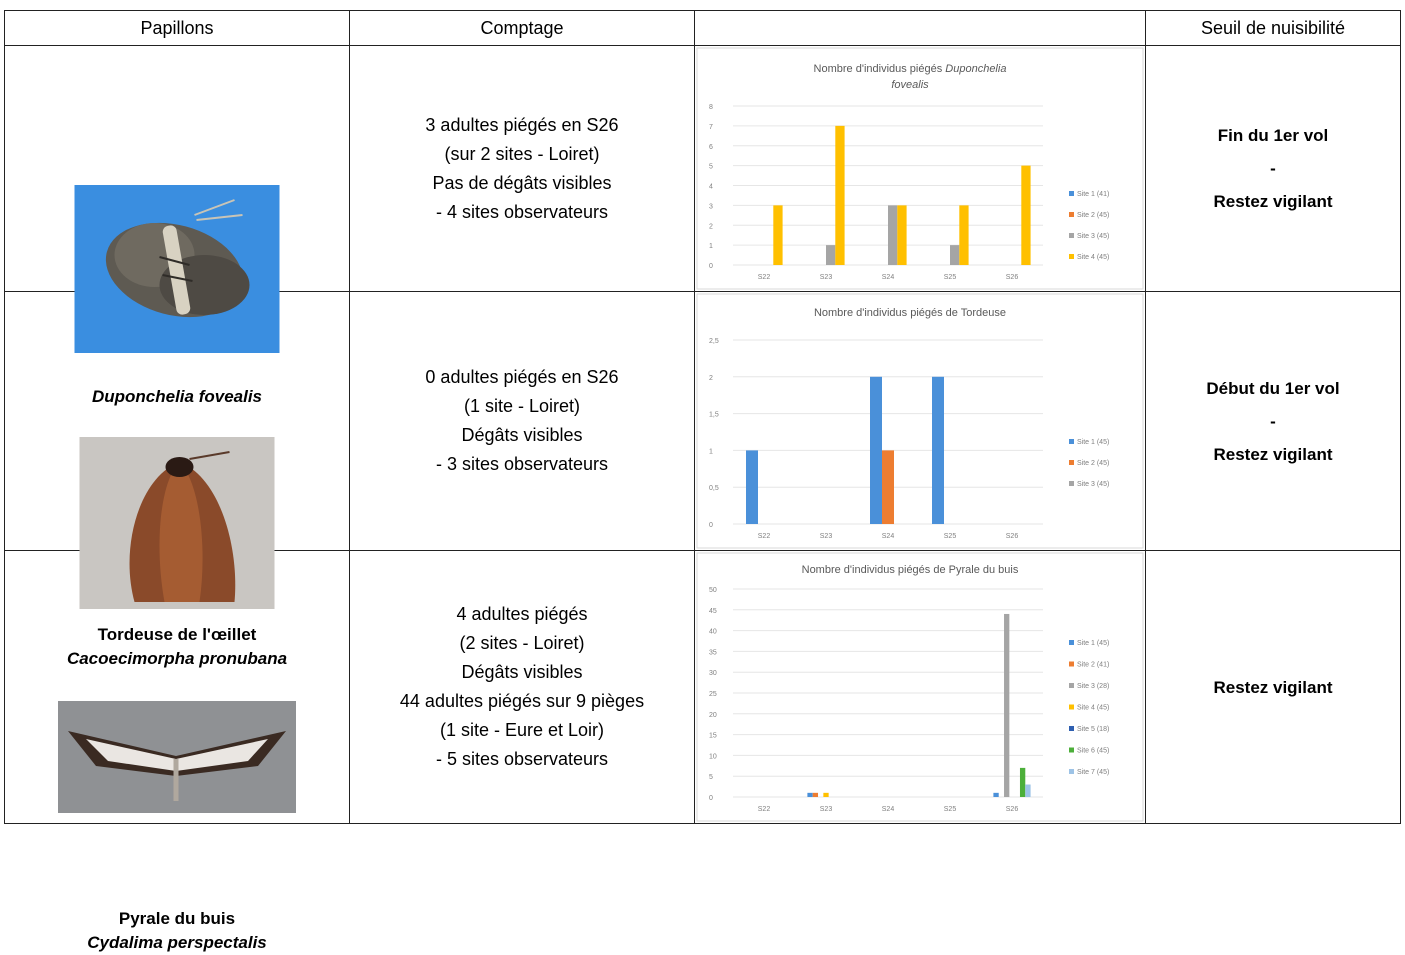 The width and height of the screenshot is (1405, 955). I want to click on seuil-line: Début du 1er vol, so click(1273, 388).